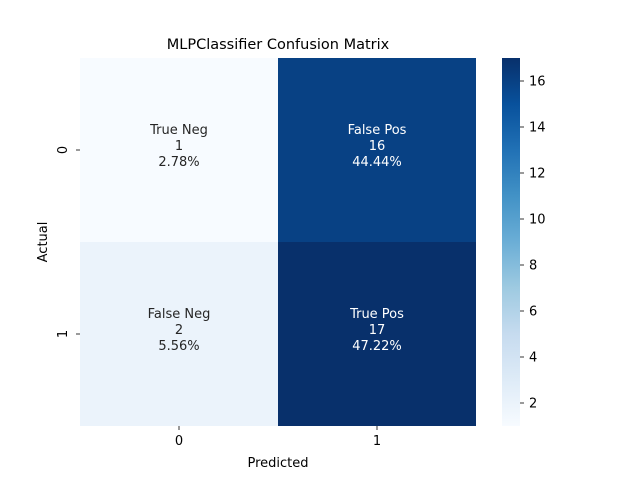  What do you see at coordinates (377, 330) in the screenshot?
I see `cell-count: 17` at bounding box center [377, 330].